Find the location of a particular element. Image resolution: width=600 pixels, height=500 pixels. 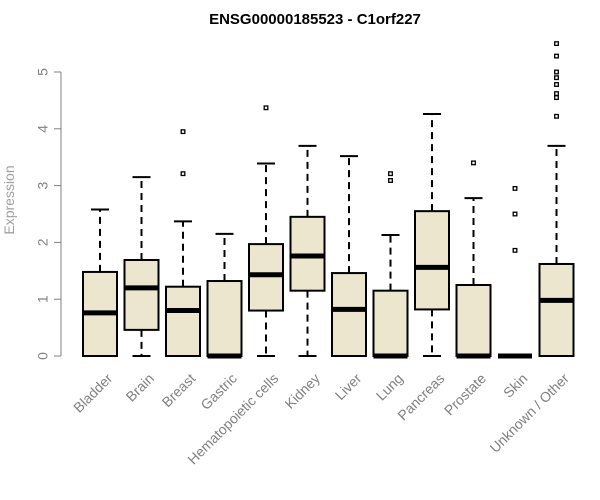

box-brain is located at coordinates (141, 266).